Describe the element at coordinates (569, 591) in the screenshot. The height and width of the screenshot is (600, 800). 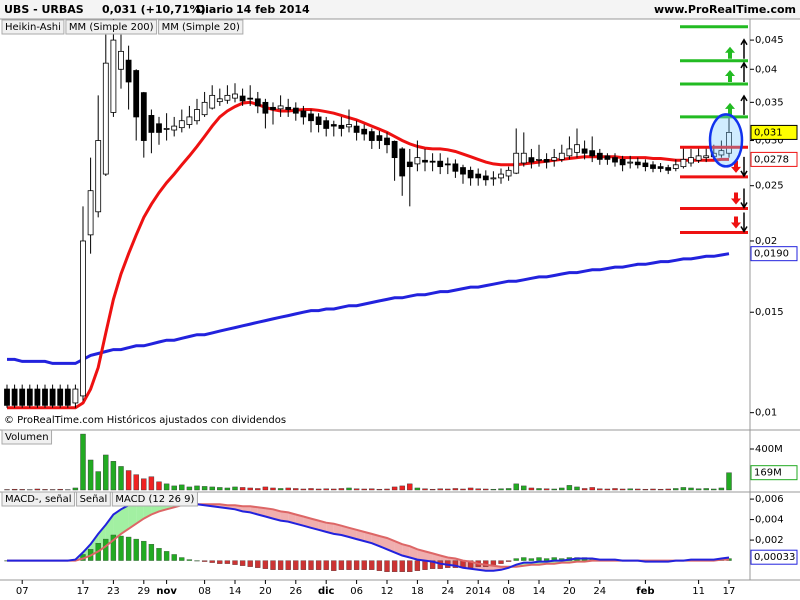
I see `x-tick-label: 20` at that location.